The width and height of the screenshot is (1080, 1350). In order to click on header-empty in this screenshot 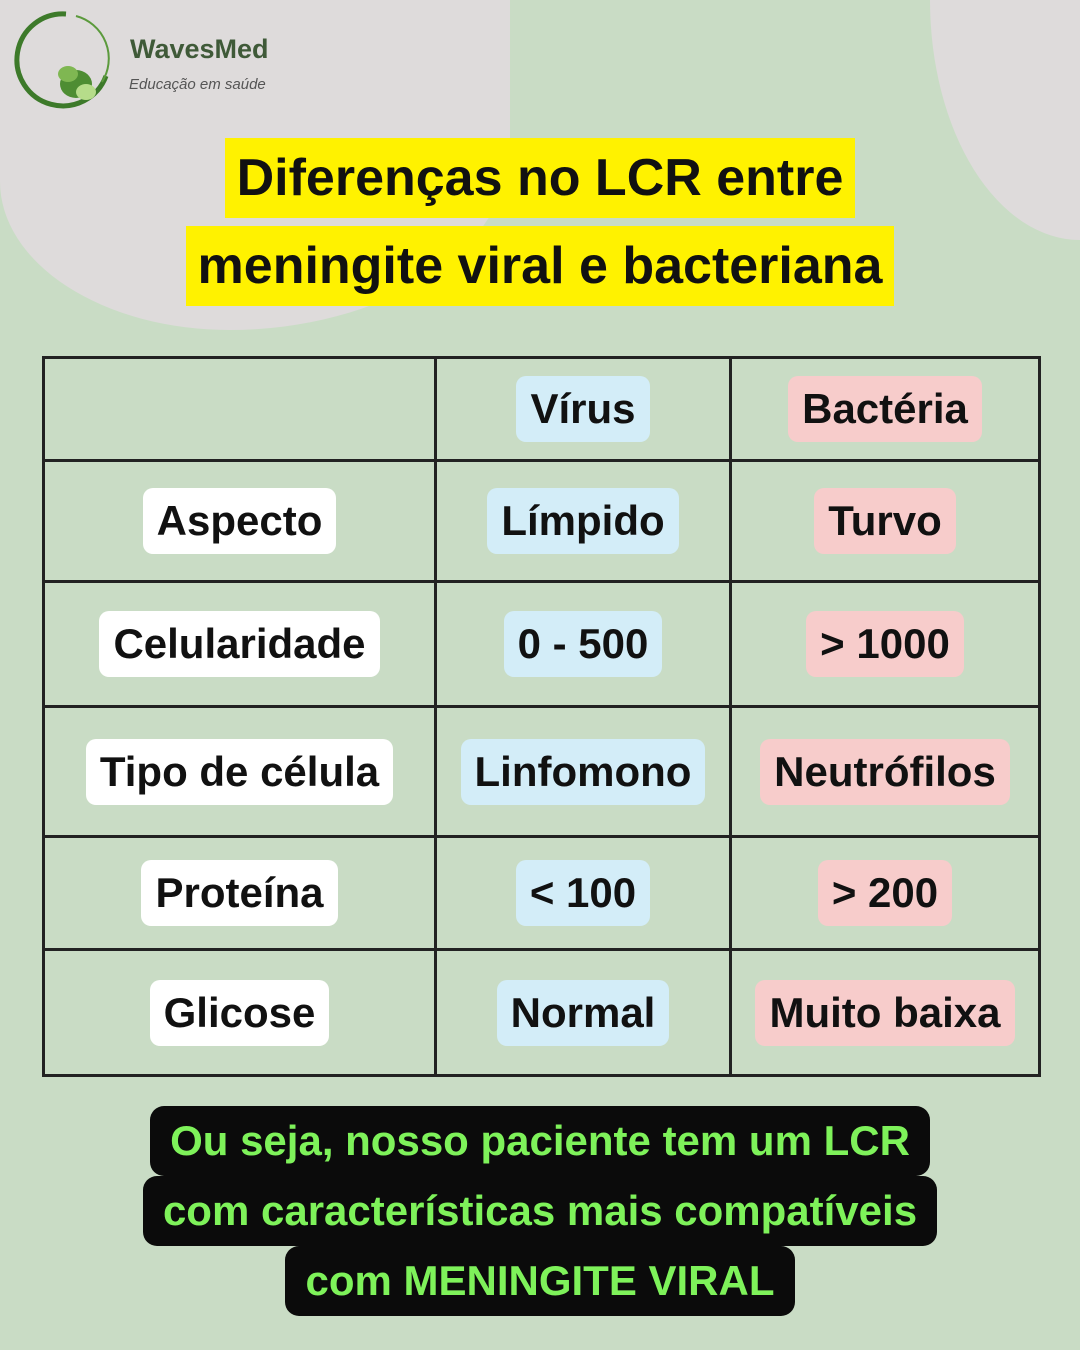, I will do `click(239, 409)`.